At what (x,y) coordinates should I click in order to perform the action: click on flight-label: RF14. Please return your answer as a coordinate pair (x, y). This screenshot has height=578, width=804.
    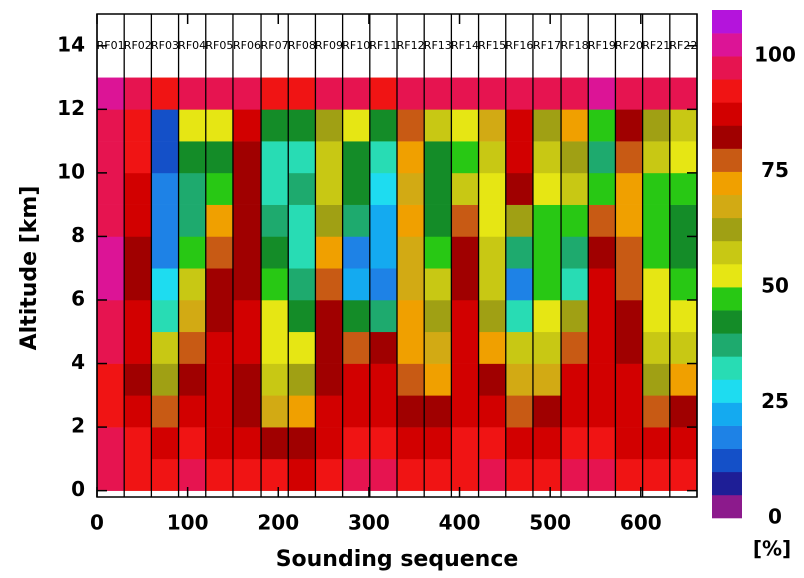
    Looking at the image, I should click on (465, 45).